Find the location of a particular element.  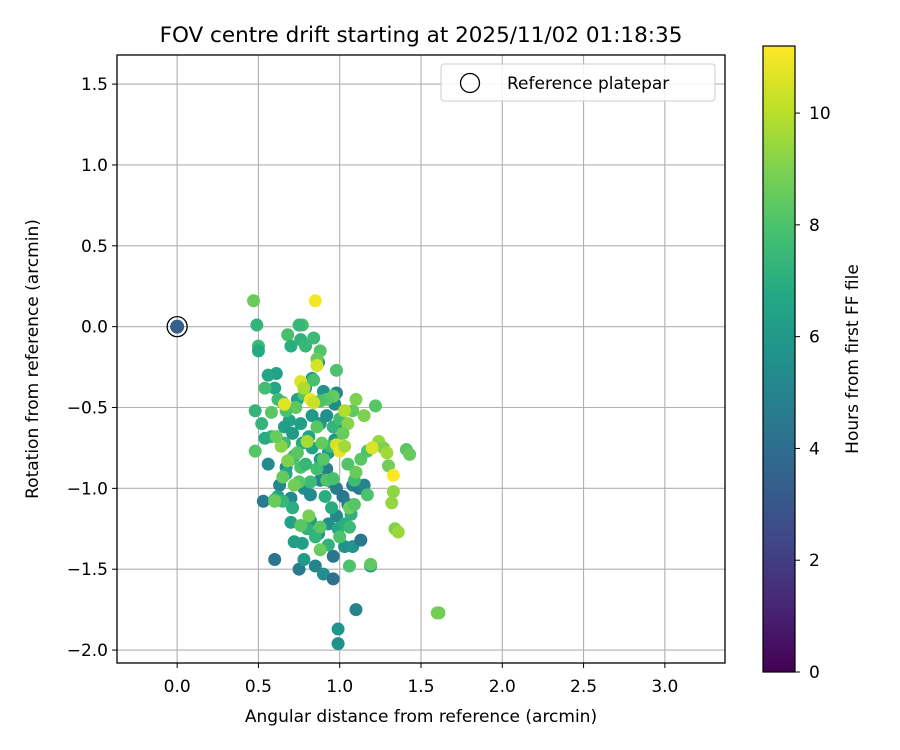

y-tick-label: −2.0 is located at coordinates (87, 651).